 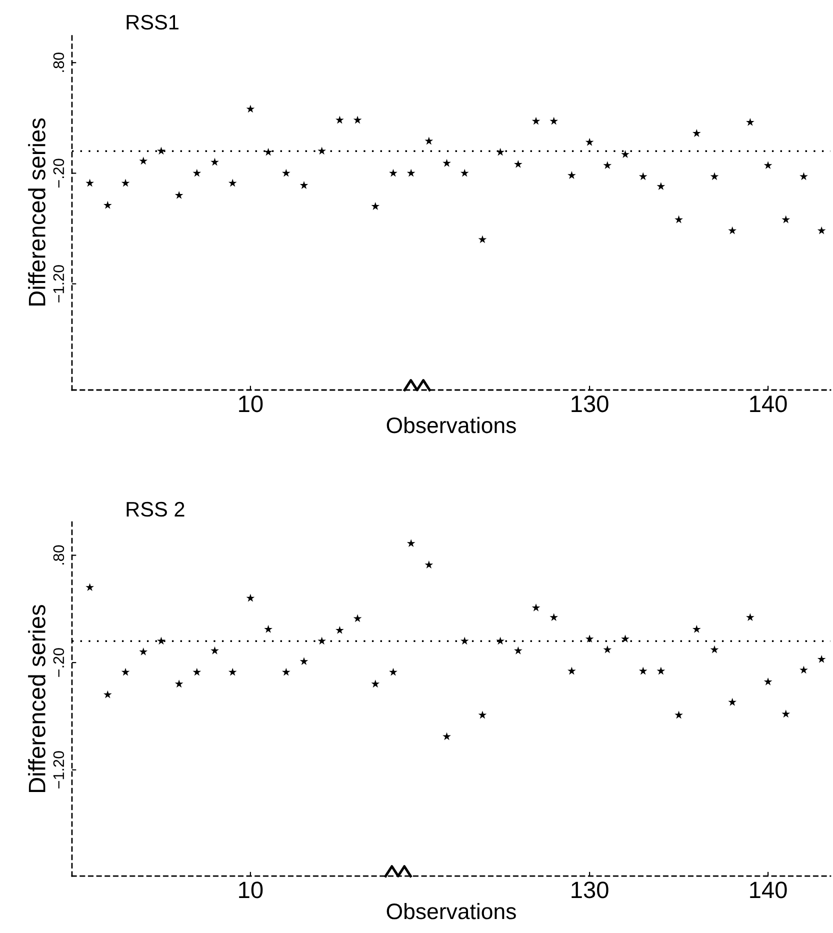 What do you see at coordinates (155, 509) in the screenshot?
I see `chart-title: RSS 2` at bounding box center [155, 509].